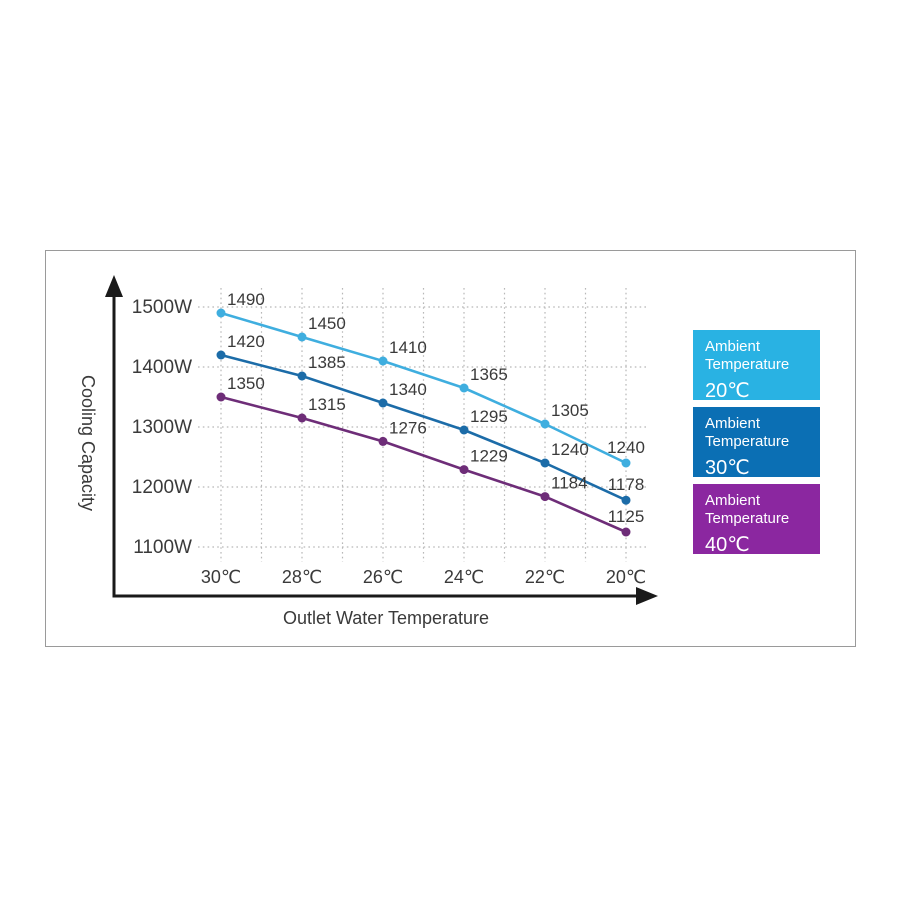  What do you see at coordinates (88, 443) in the screenshot?
I see `y-axis-title: Cooling Capacity` at bounding box center [88, 443].